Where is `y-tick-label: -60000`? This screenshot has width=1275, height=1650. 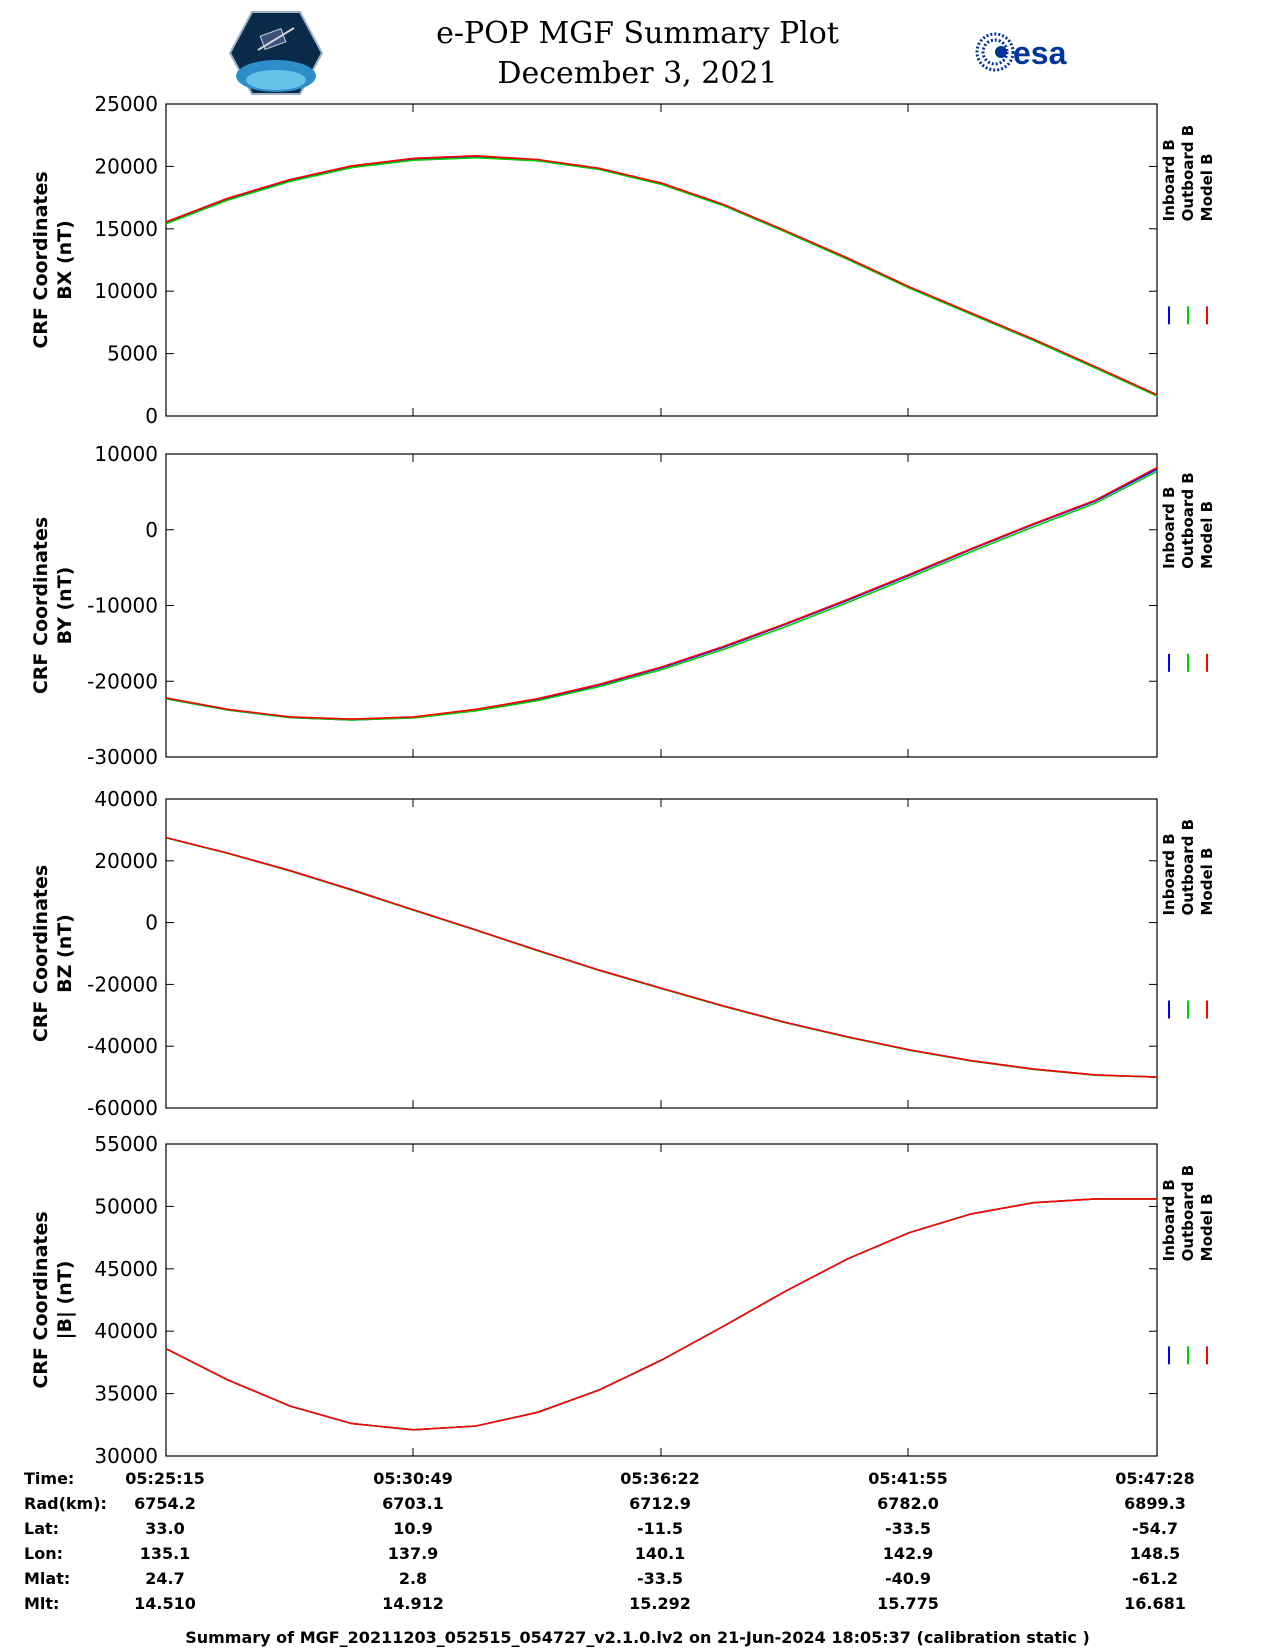 y-tick-label: -60000 is located at coordinates (122, 1108).